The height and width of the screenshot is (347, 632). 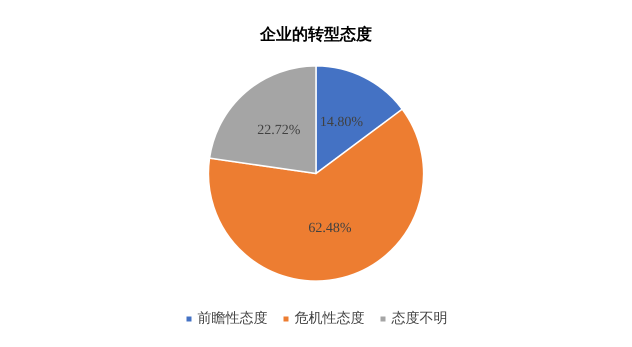 What do you see at coordinates (419, 318) in the screenshot?
I see `legend-label: 态度不明` at bounding box center [419, 318].